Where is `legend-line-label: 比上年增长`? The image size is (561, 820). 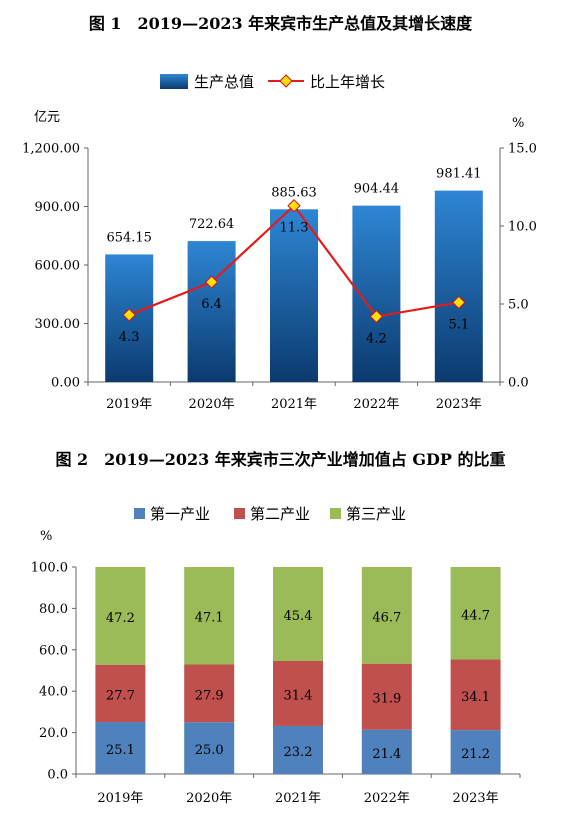 legend-line-label: 比上年增长 is located at coordinates (347, 82).